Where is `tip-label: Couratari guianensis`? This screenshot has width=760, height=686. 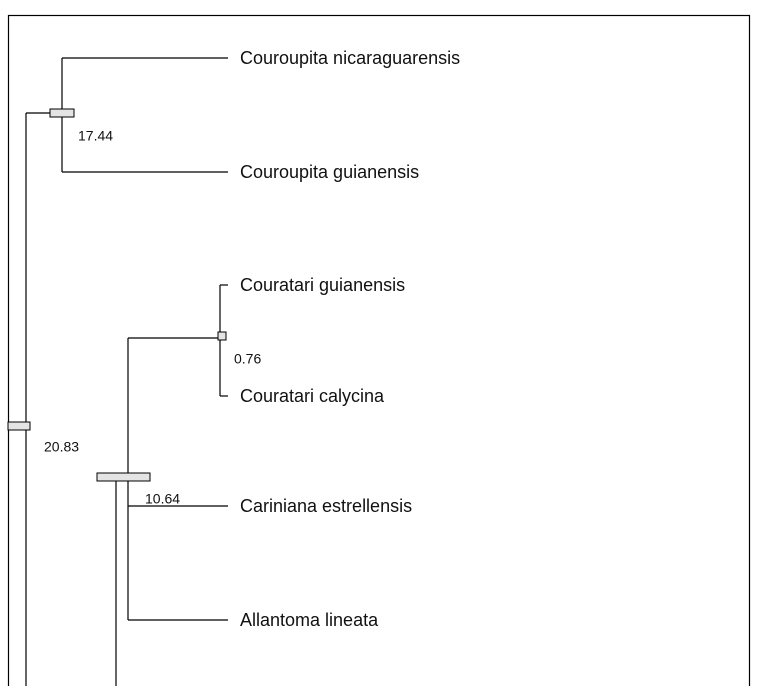 tip-label: Couratari guianensis is located at coordinates (322, 285).